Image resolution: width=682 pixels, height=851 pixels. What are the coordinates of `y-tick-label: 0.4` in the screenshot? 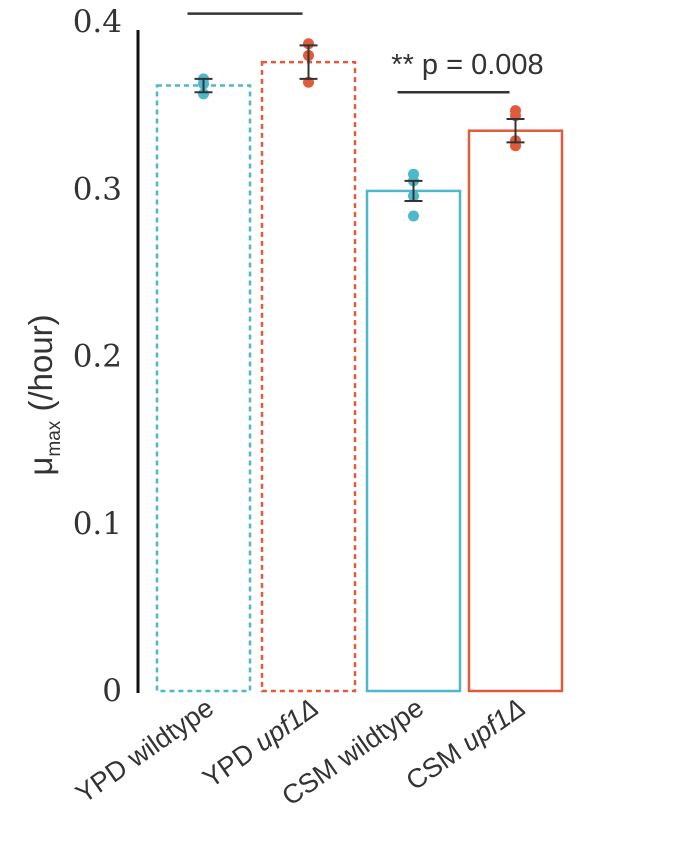 It's located at (97, 22).